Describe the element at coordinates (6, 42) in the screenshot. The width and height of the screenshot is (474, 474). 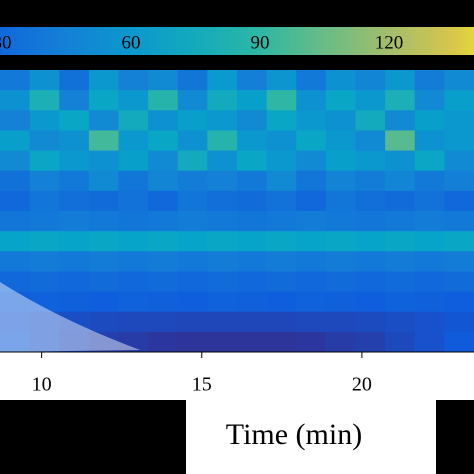
I see `colorbar-tick-label: 30` at that location.